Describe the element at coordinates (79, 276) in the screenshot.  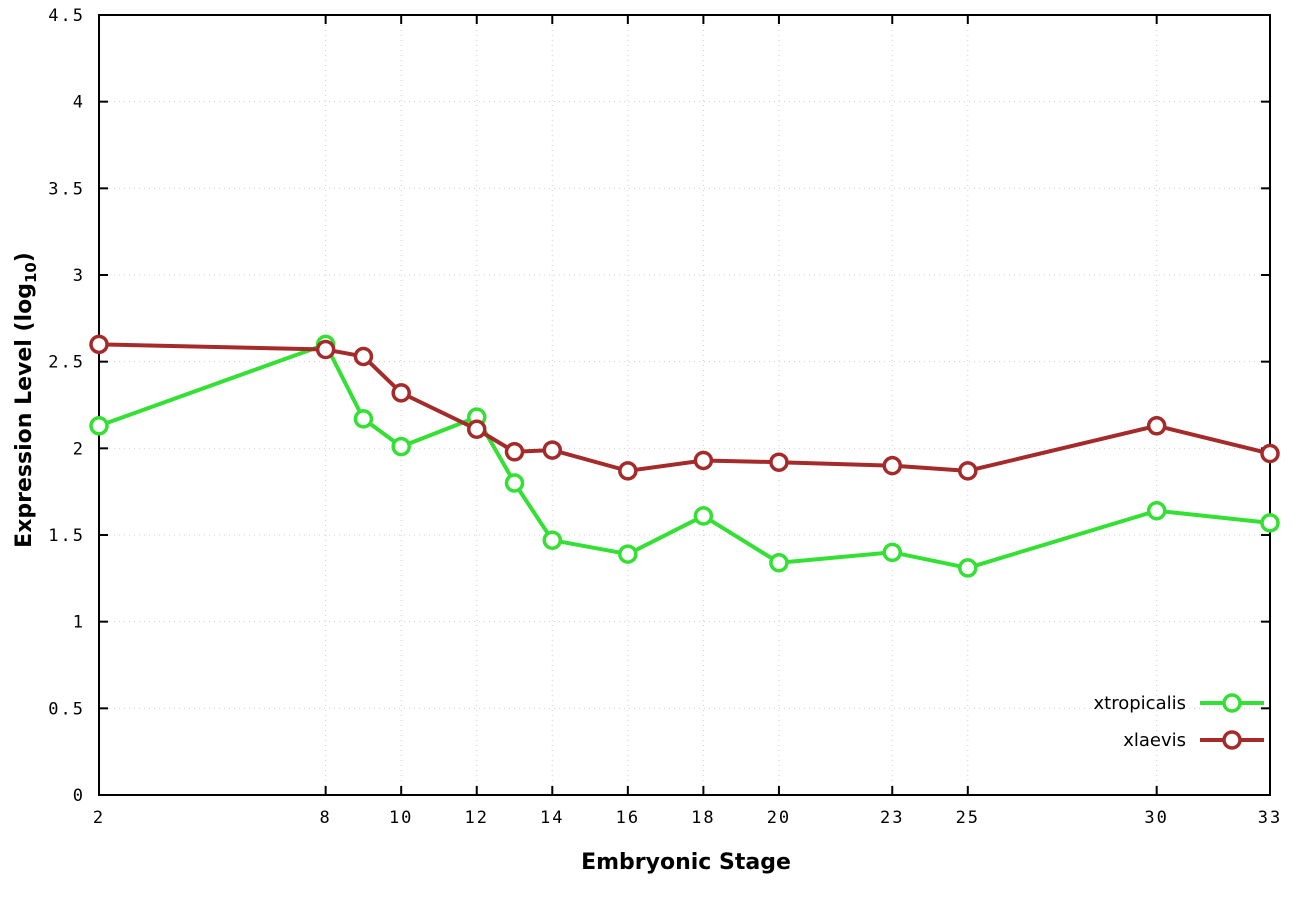
I see `y-tick-label: 3` at that location.